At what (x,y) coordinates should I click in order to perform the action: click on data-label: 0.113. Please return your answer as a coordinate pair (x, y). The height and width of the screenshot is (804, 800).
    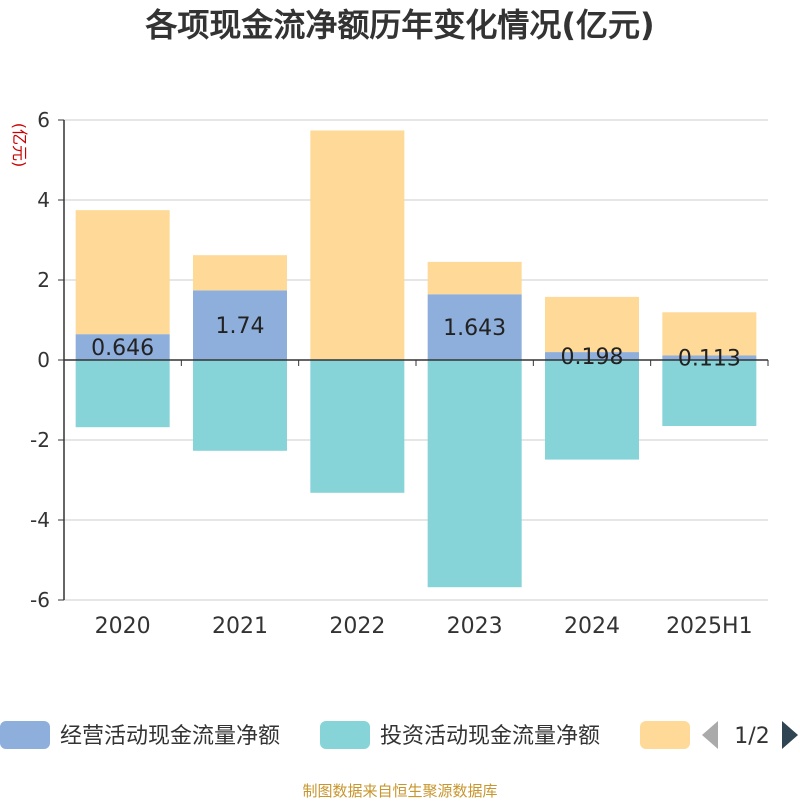
    Looking at the image, I should click on (709, 359).